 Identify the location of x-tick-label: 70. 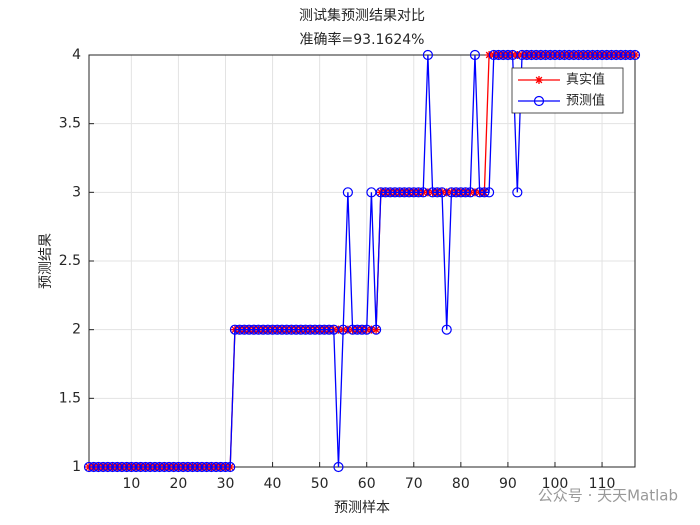
(414, 484).